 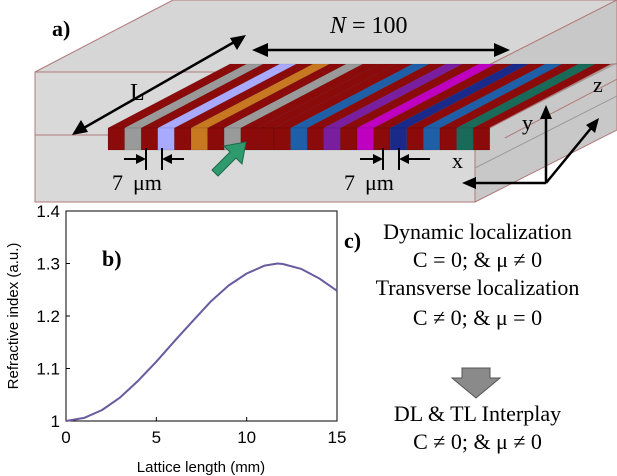 I want to click on spacing-marker-left, so click(x=154, y=159).